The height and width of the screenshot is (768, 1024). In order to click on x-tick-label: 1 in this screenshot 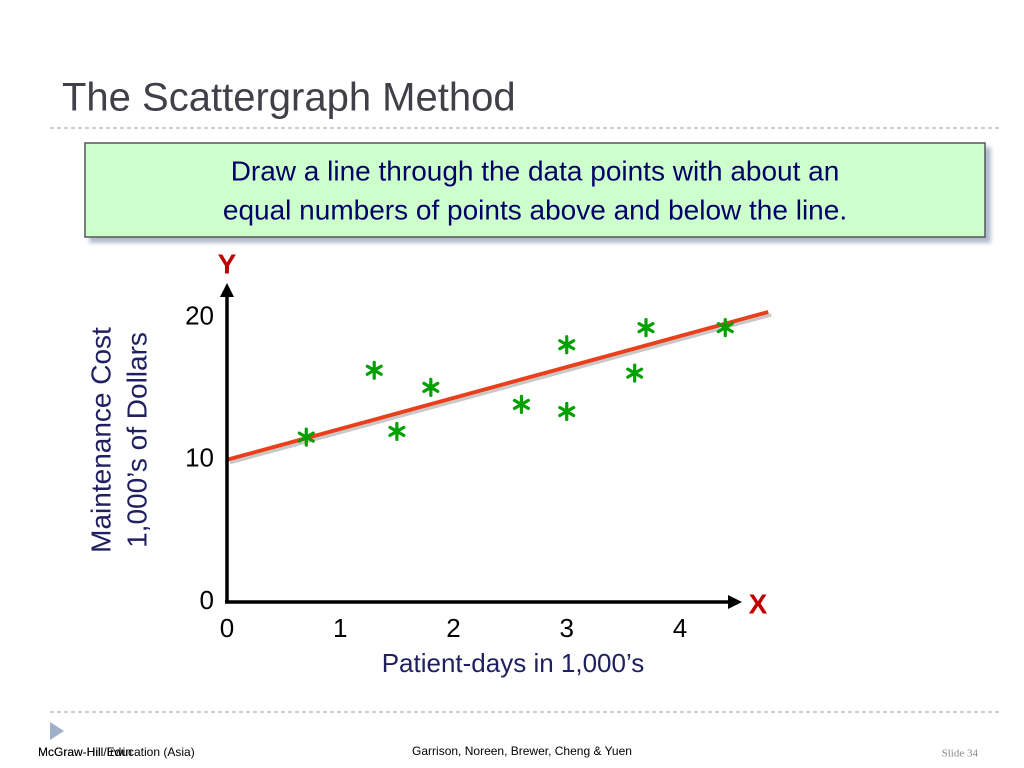, I will do `click(340, 628)`.